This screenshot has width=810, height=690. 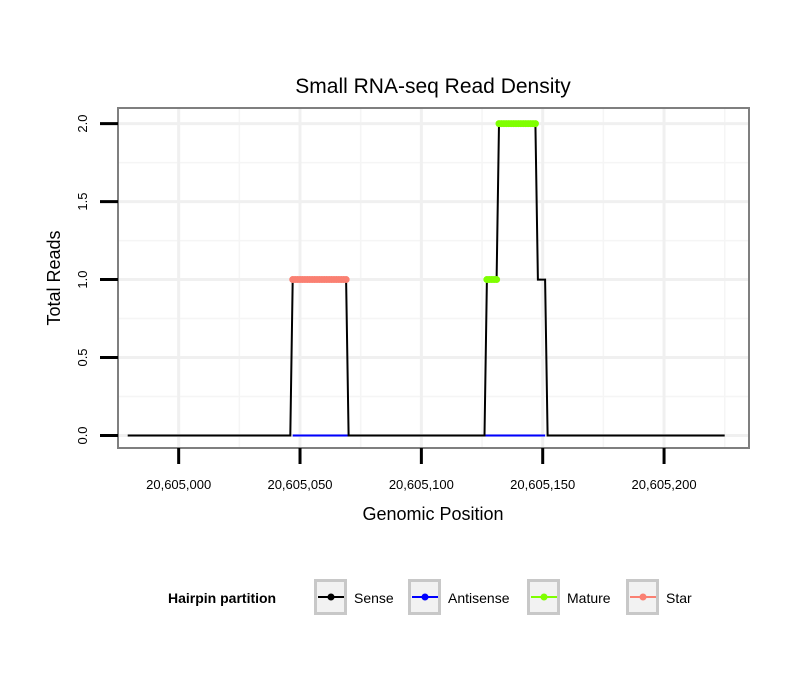 I want to click on y-tick-label: 0.5, so click(x=82, y=357).